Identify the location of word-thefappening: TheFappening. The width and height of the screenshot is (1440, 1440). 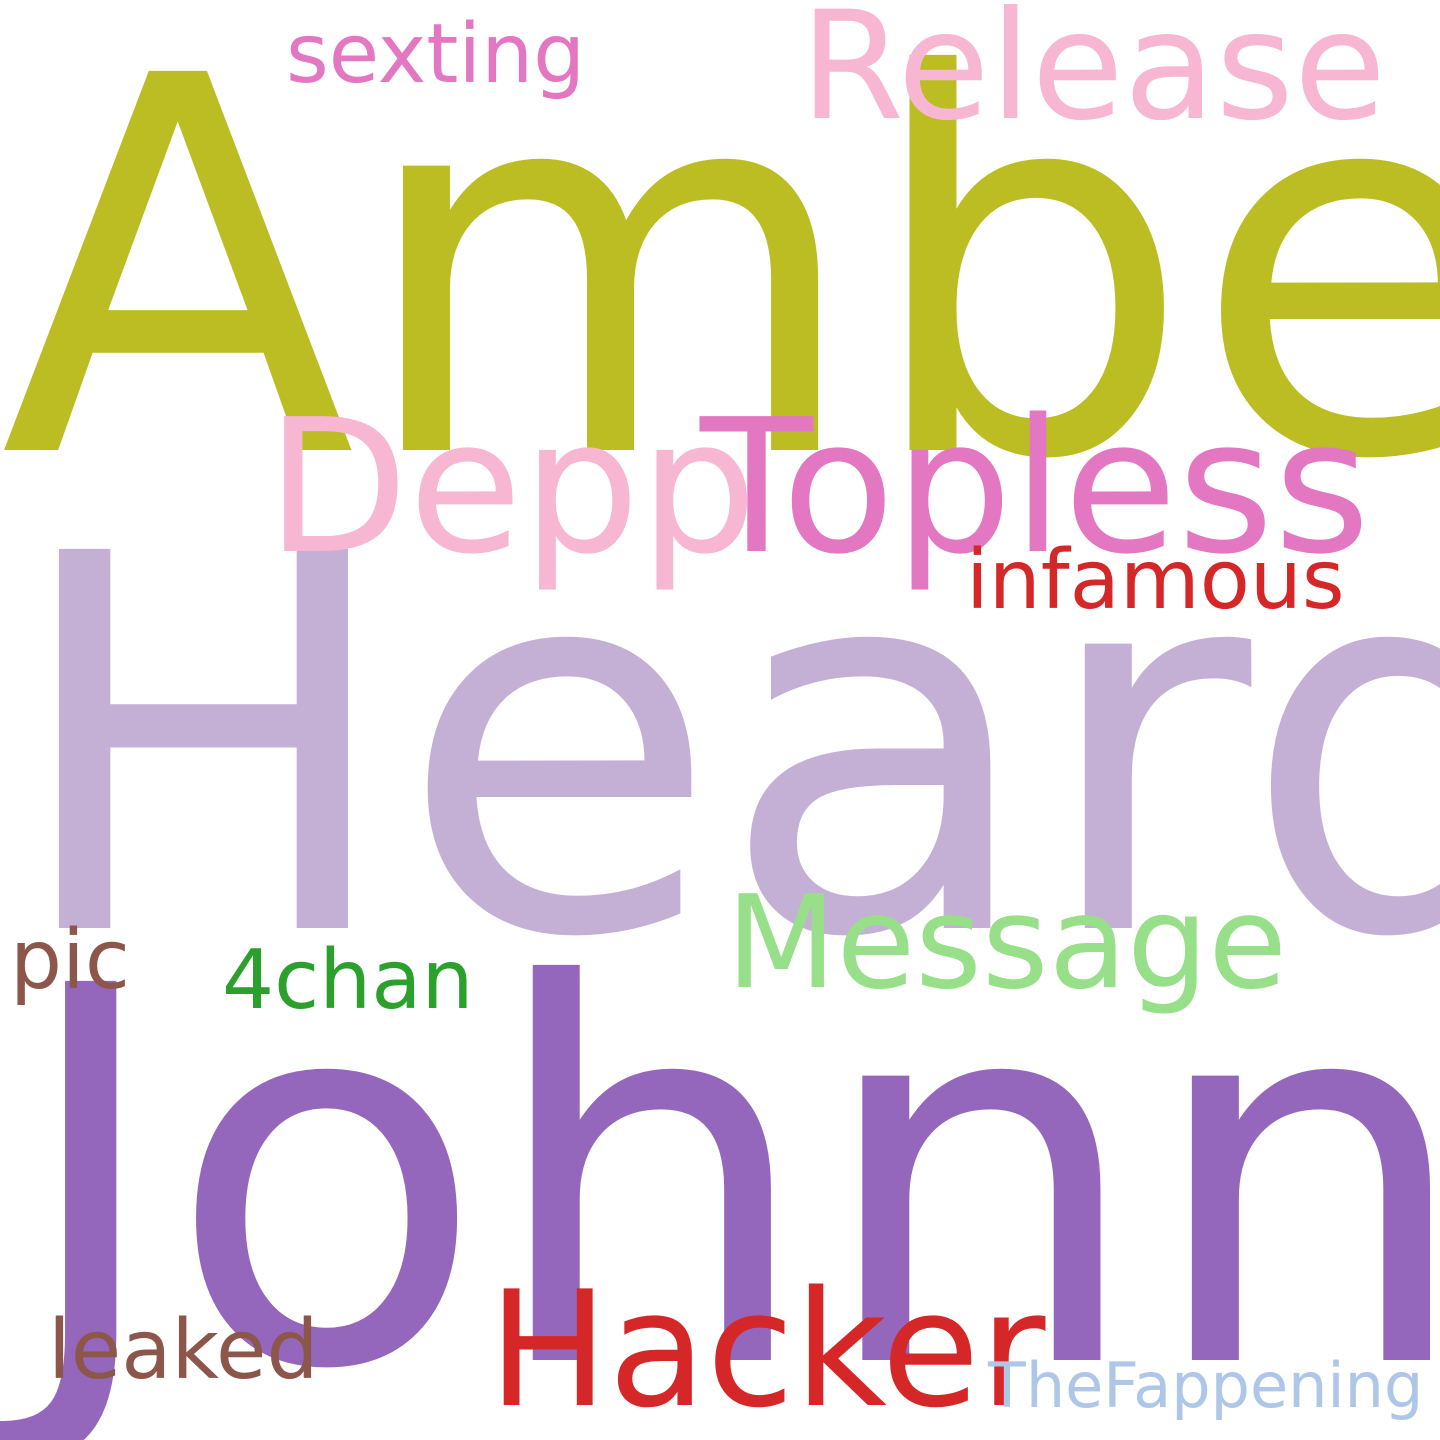
(1206, 1385).